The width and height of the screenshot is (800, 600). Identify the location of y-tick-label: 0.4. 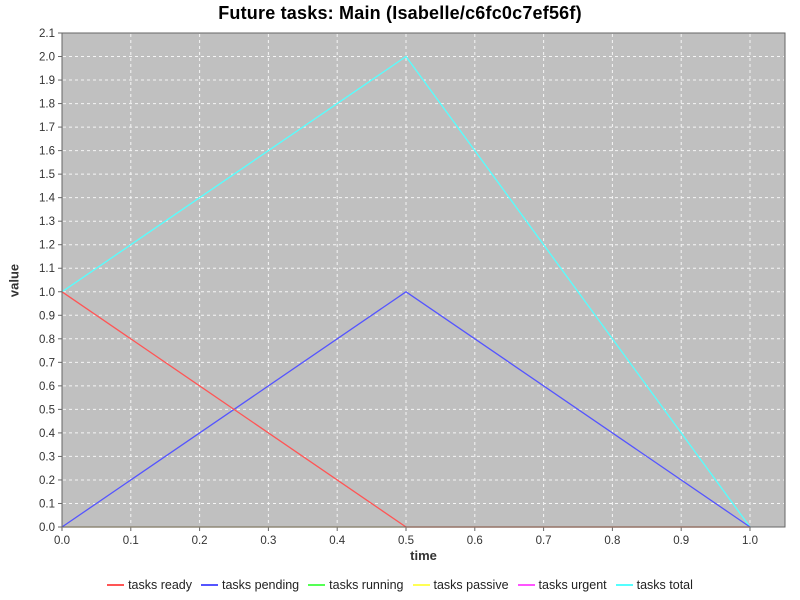
(47, 434).